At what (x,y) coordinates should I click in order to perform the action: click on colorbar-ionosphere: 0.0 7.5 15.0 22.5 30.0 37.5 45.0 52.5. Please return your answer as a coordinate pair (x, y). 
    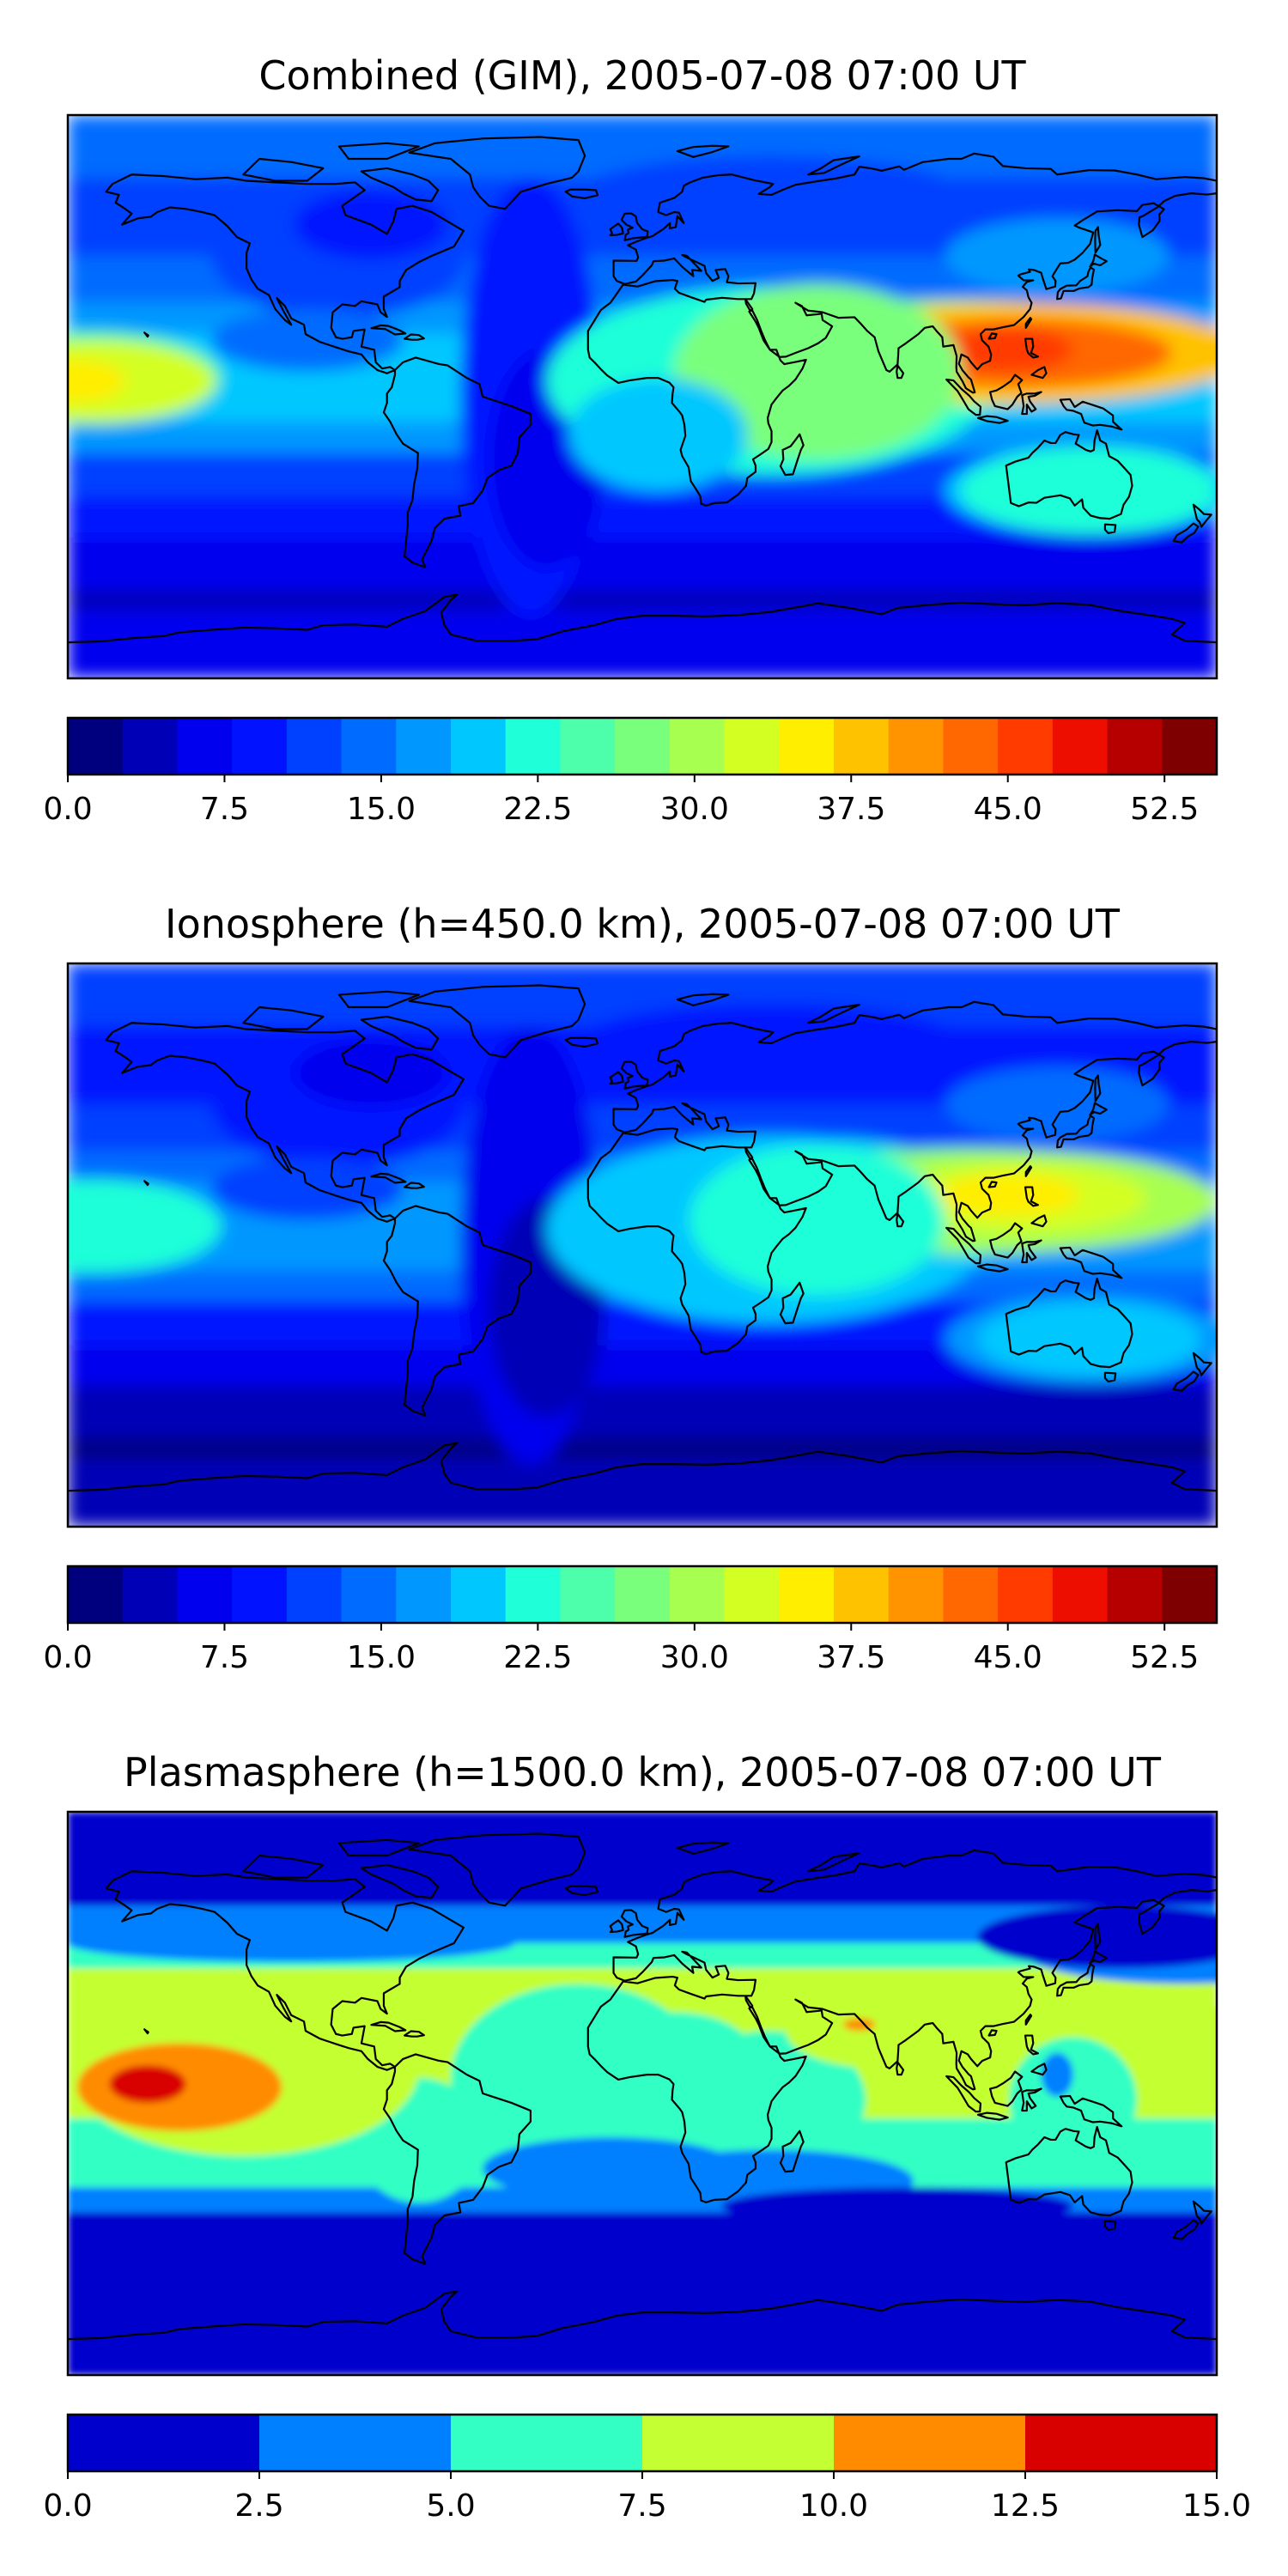
    Looking at the image, I should click on (630, 1620).